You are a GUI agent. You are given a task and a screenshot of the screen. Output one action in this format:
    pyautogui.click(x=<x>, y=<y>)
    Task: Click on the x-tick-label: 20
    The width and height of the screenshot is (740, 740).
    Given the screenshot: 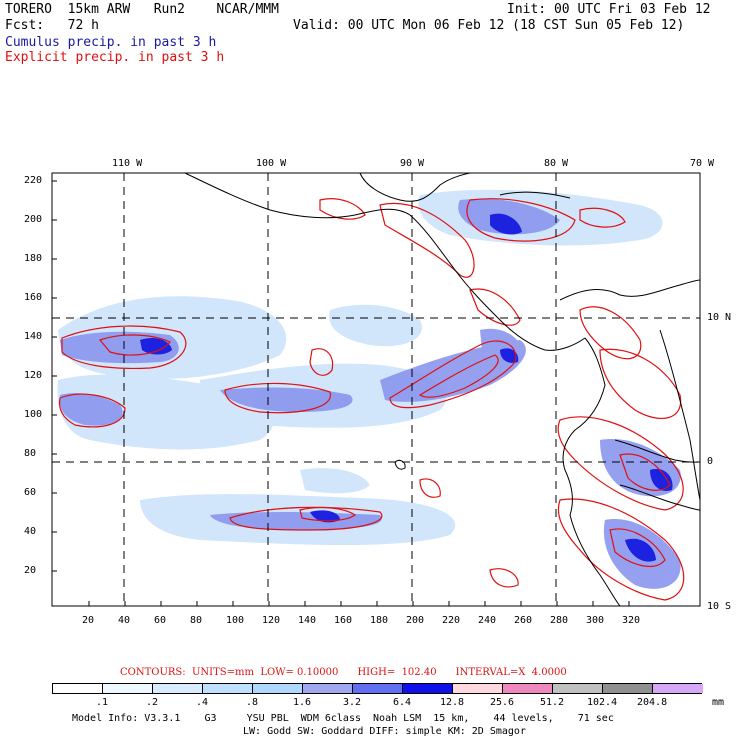 What is the action you would take?
    pyautogui.click(x=88, y=620)
    